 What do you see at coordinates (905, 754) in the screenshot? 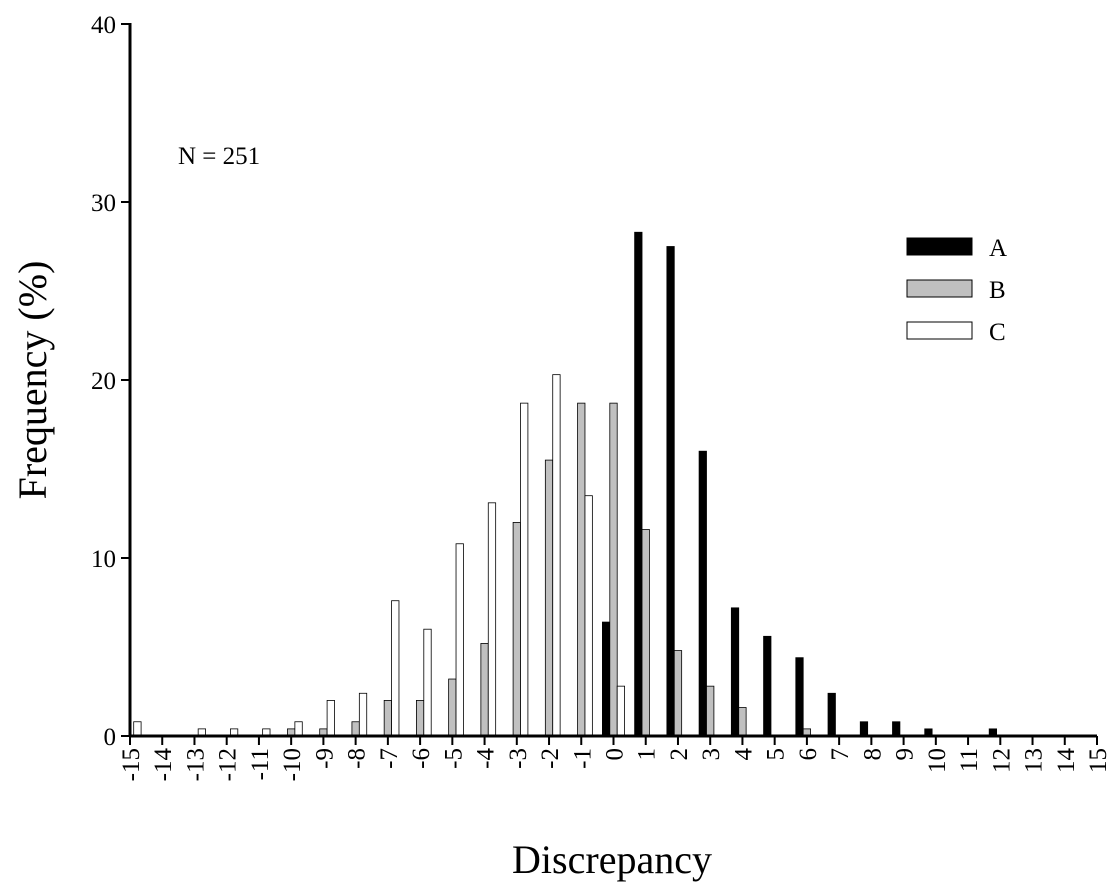
I see `x-tick-label: 9` at bounding box center [905, 754].